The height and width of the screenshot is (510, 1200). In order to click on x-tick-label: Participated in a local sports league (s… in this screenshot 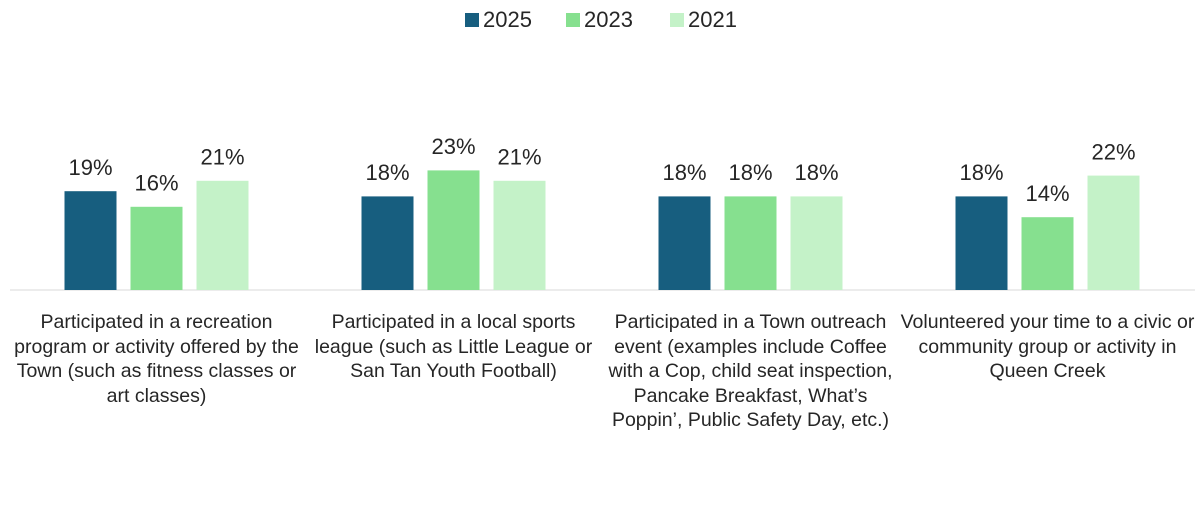, I will do `click(453, 346)`.